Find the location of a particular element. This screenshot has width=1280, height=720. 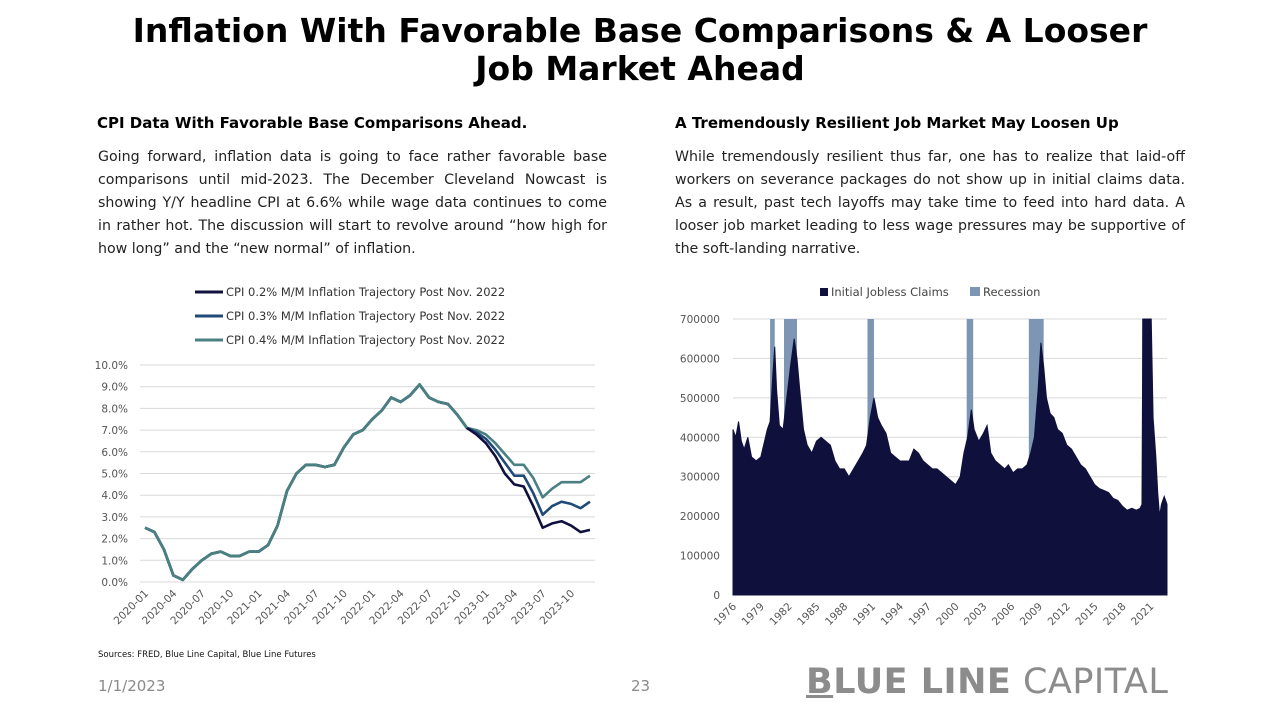

y-tick-label: 700000 is located at coordinates (700, 320).